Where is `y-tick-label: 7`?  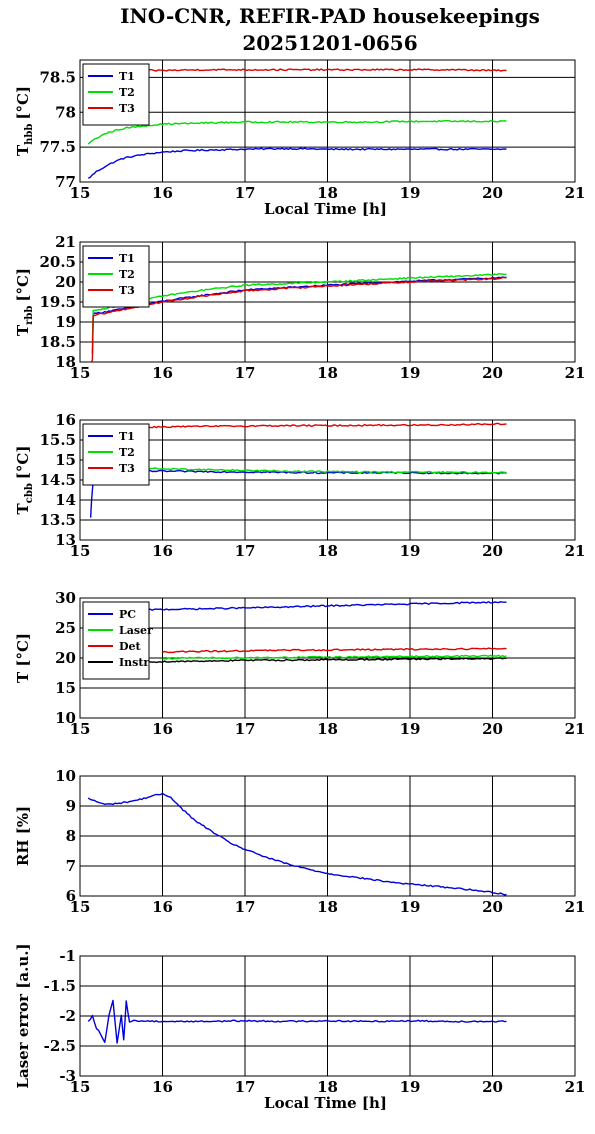
y-tick-label: 7 is located at coordinates (71, 866).